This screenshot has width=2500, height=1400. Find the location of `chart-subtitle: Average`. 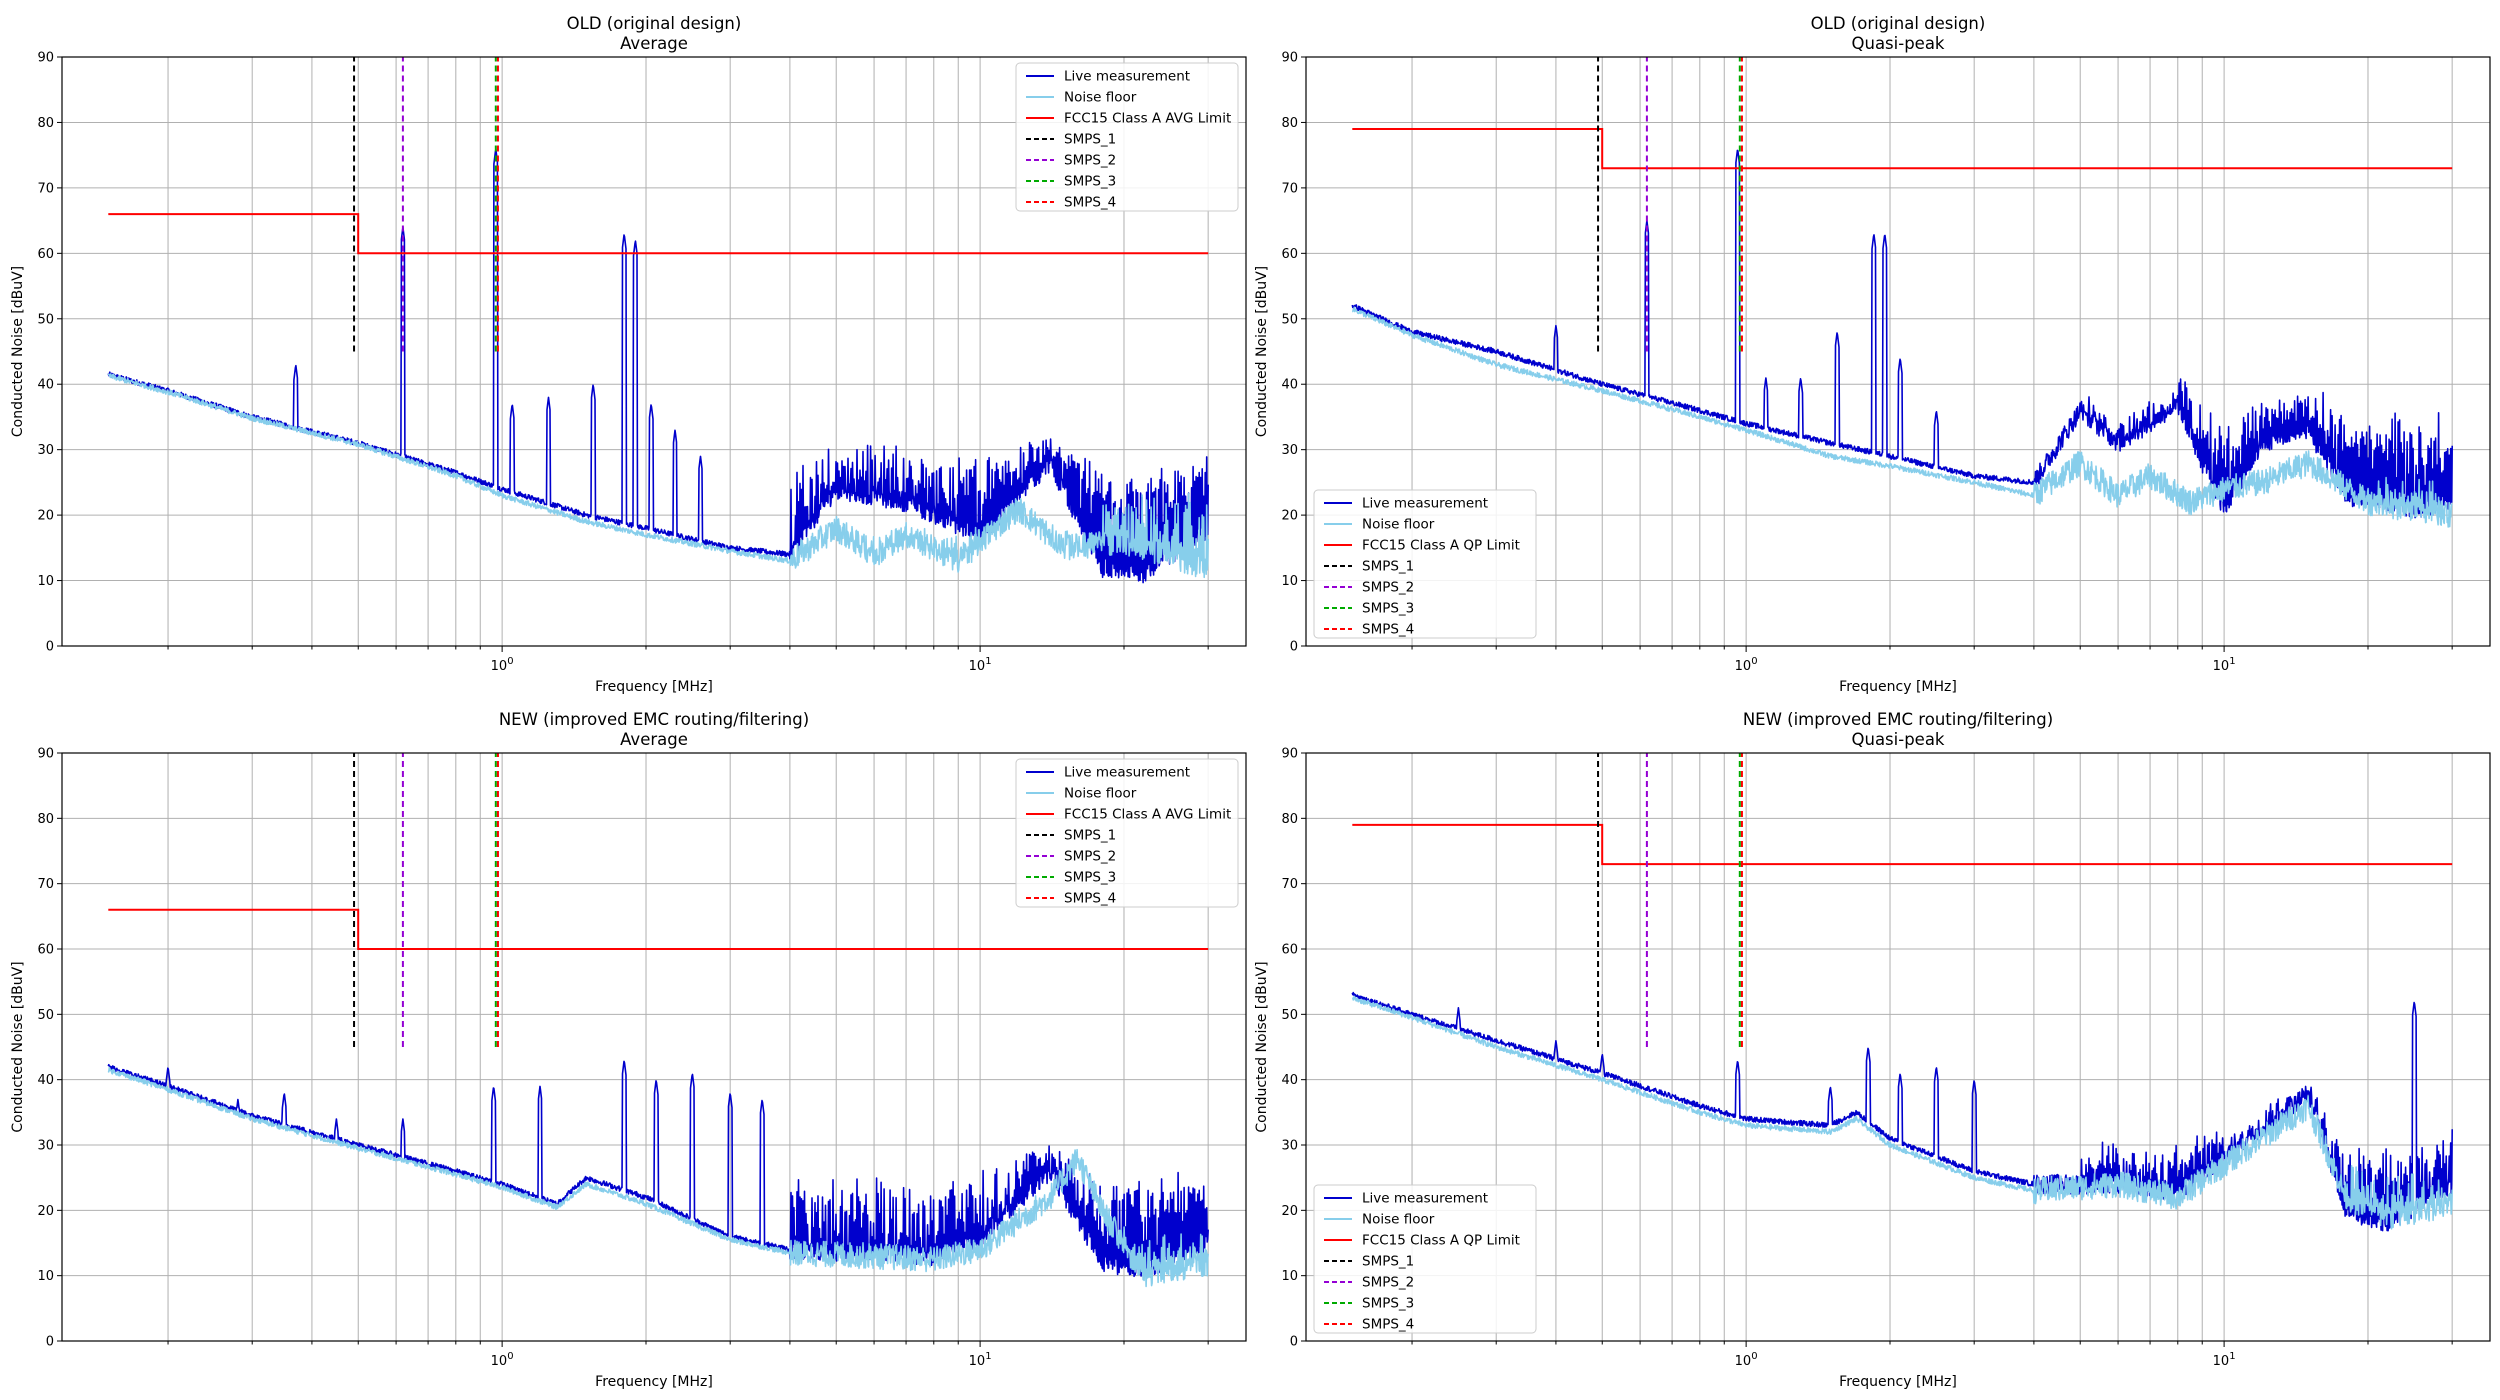

chart-subtitle: Average is located at coordinates (654, 739).